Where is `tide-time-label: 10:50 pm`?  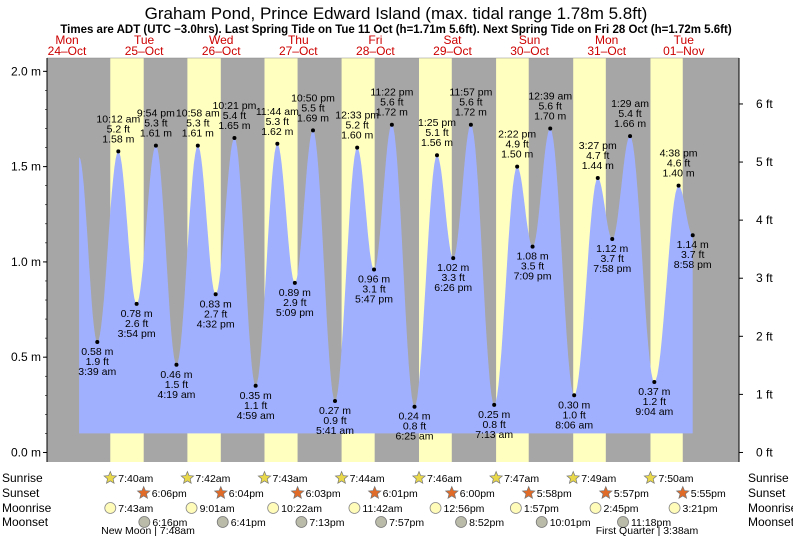
tide-time-label: 10:50 pm is located at coordinates (313, 98).